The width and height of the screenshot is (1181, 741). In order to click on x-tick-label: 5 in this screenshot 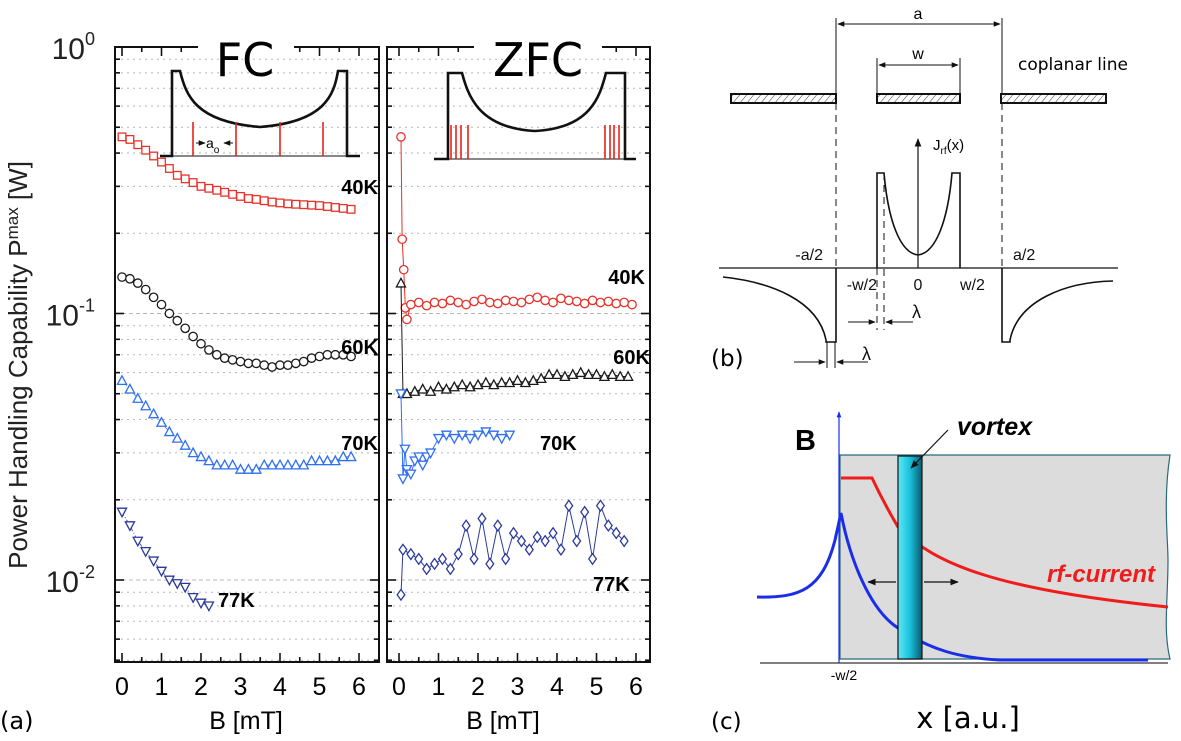, I will do `click(597, 687)`.